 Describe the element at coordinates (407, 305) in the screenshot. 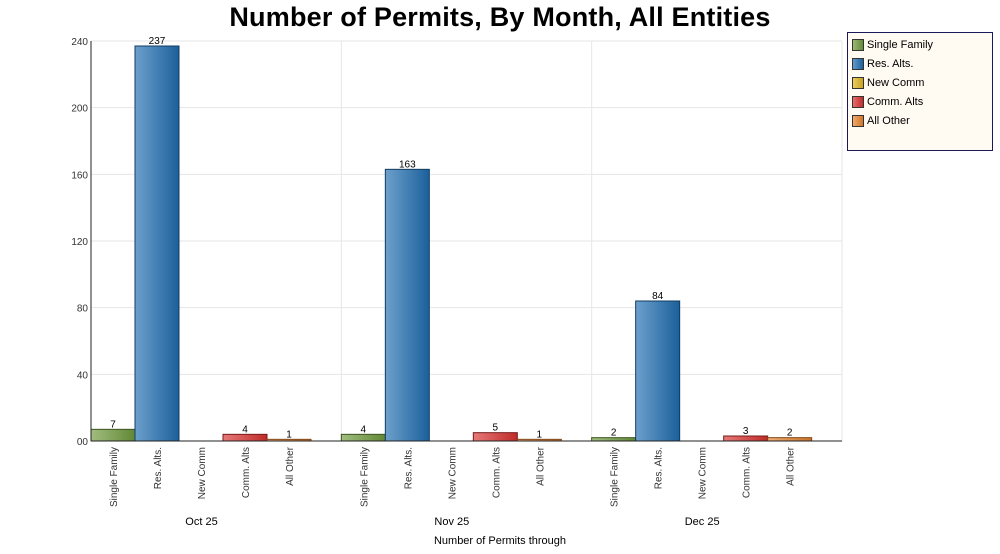

I see `bar-res-alts--nov-25` at that location.